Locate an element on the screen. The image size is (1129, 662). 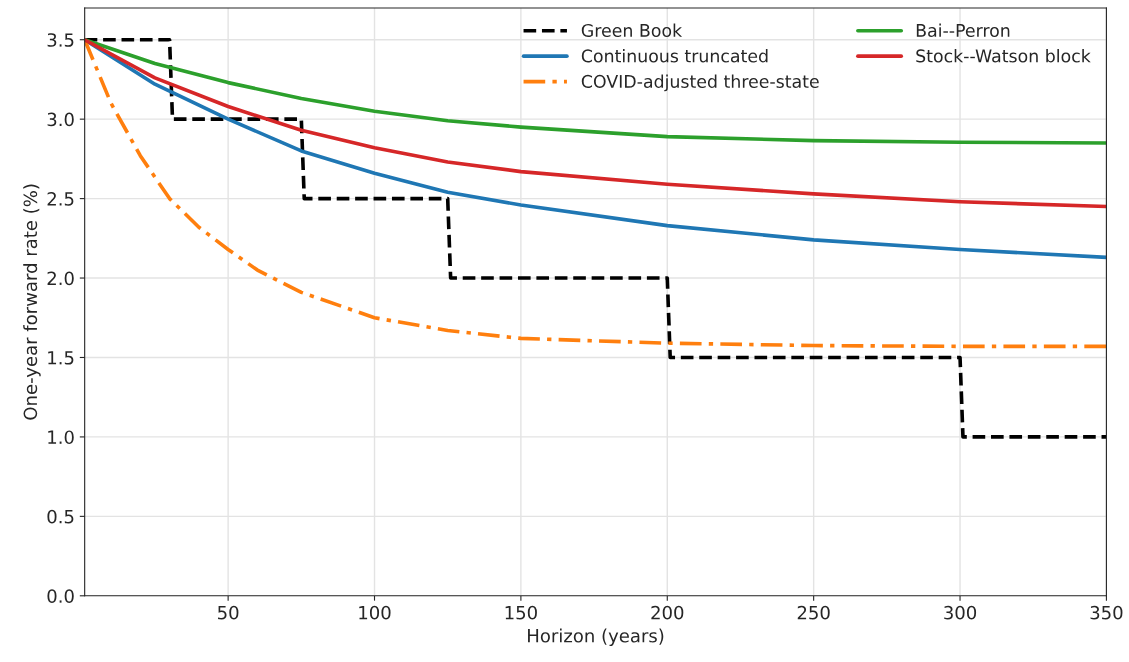
x-tick-label: 200 is located at coordinates (667, 612).